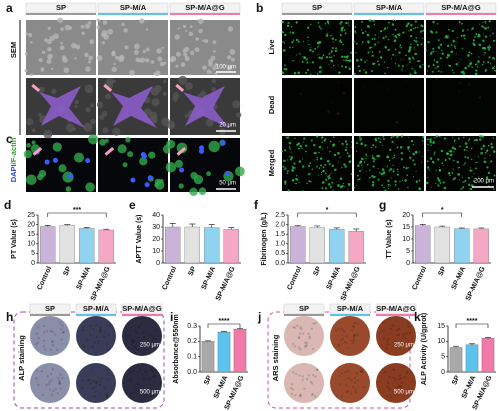 This screenshot has height=411, width=500. I want to click on x-tick-label: Control, so click(294, 279).